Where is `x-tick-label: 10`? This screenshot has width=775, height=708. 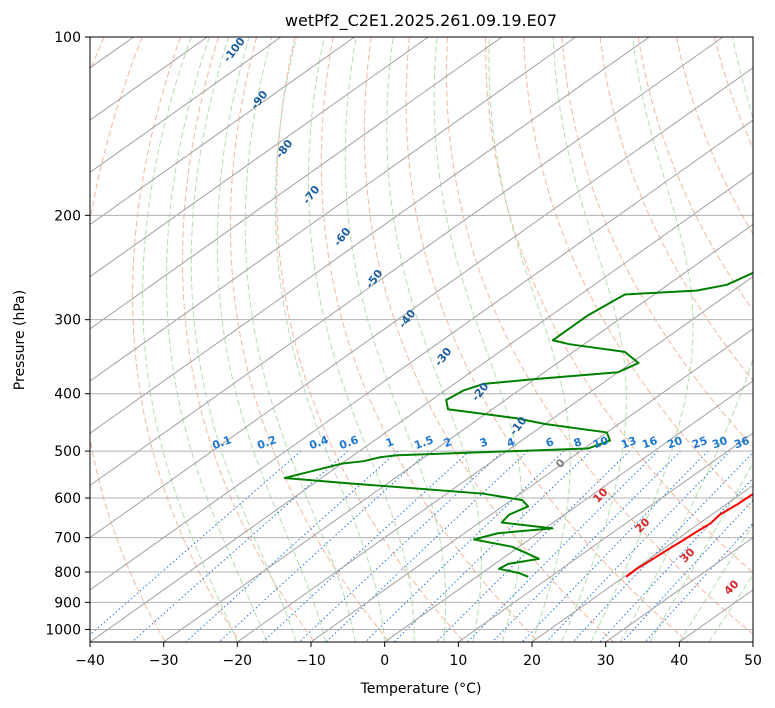 x-tick-label: 10 is located at coordinates (458, 661).